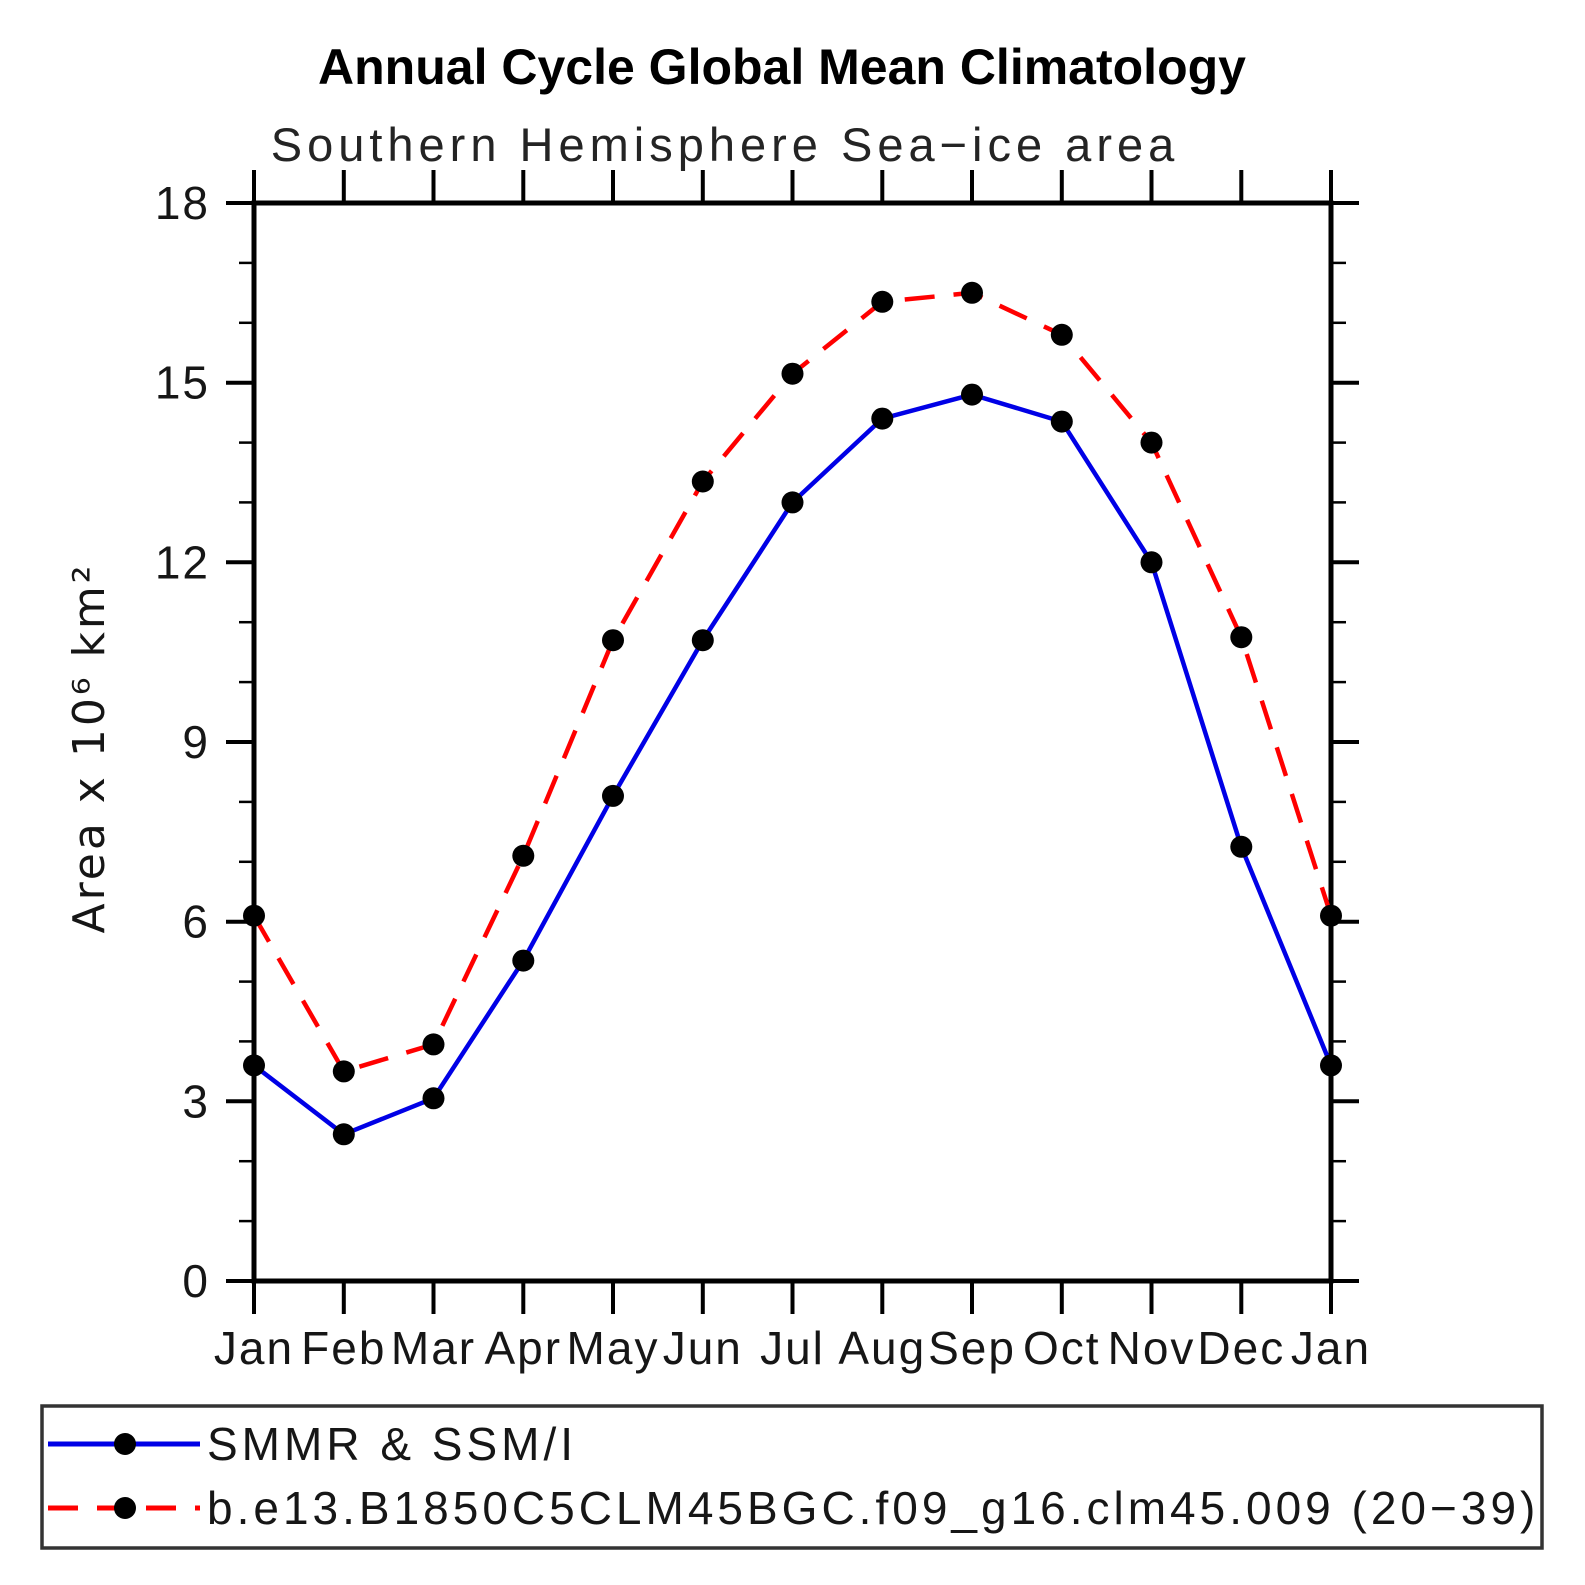 Image resolution: width=1585 pixels, height=1585 pixels. What do you see at coordinates (1152, 1348) in the screenshot?
I see `x-tick-label: Nov` at bounding box center [1152, 1348].